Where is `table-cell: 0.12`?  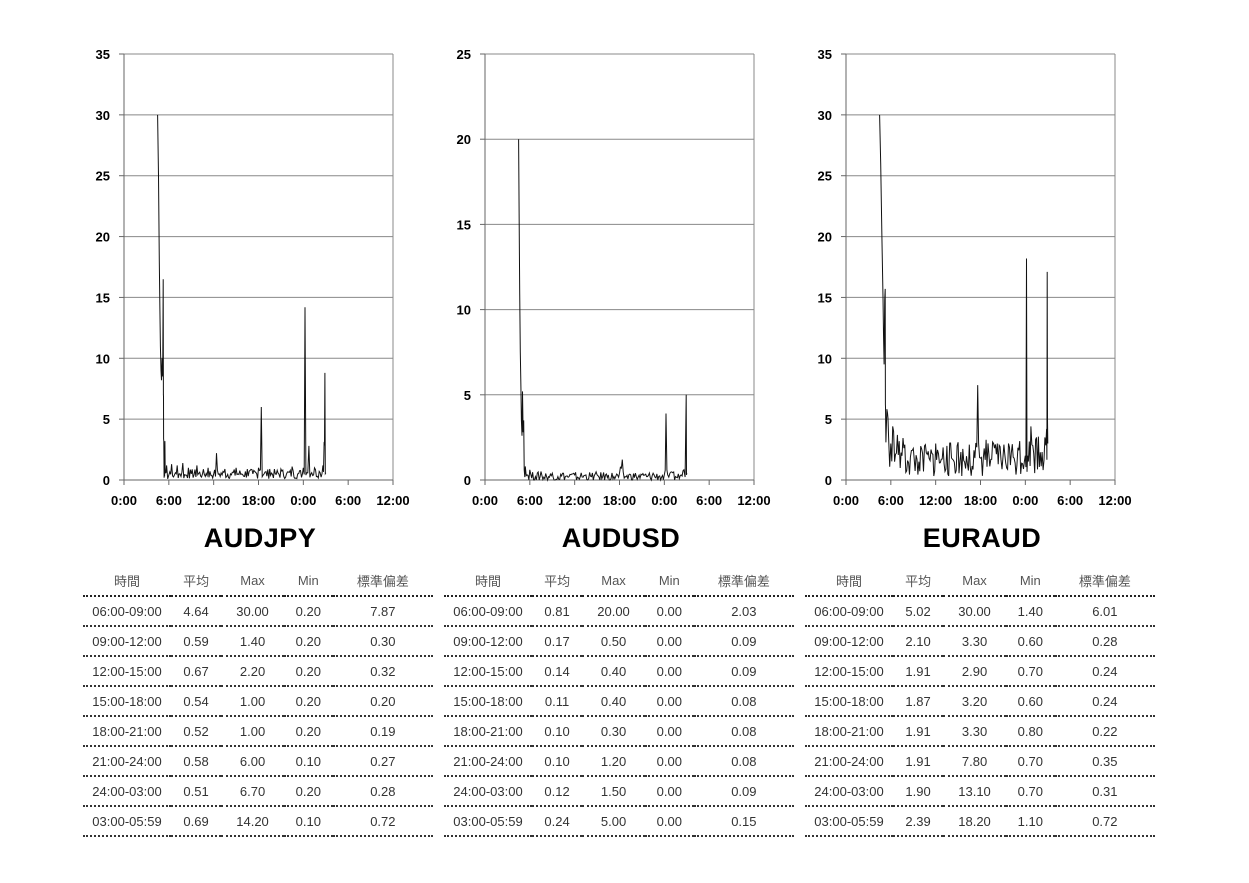
table-cell: 0.12 is located at coordinates (557, 791).